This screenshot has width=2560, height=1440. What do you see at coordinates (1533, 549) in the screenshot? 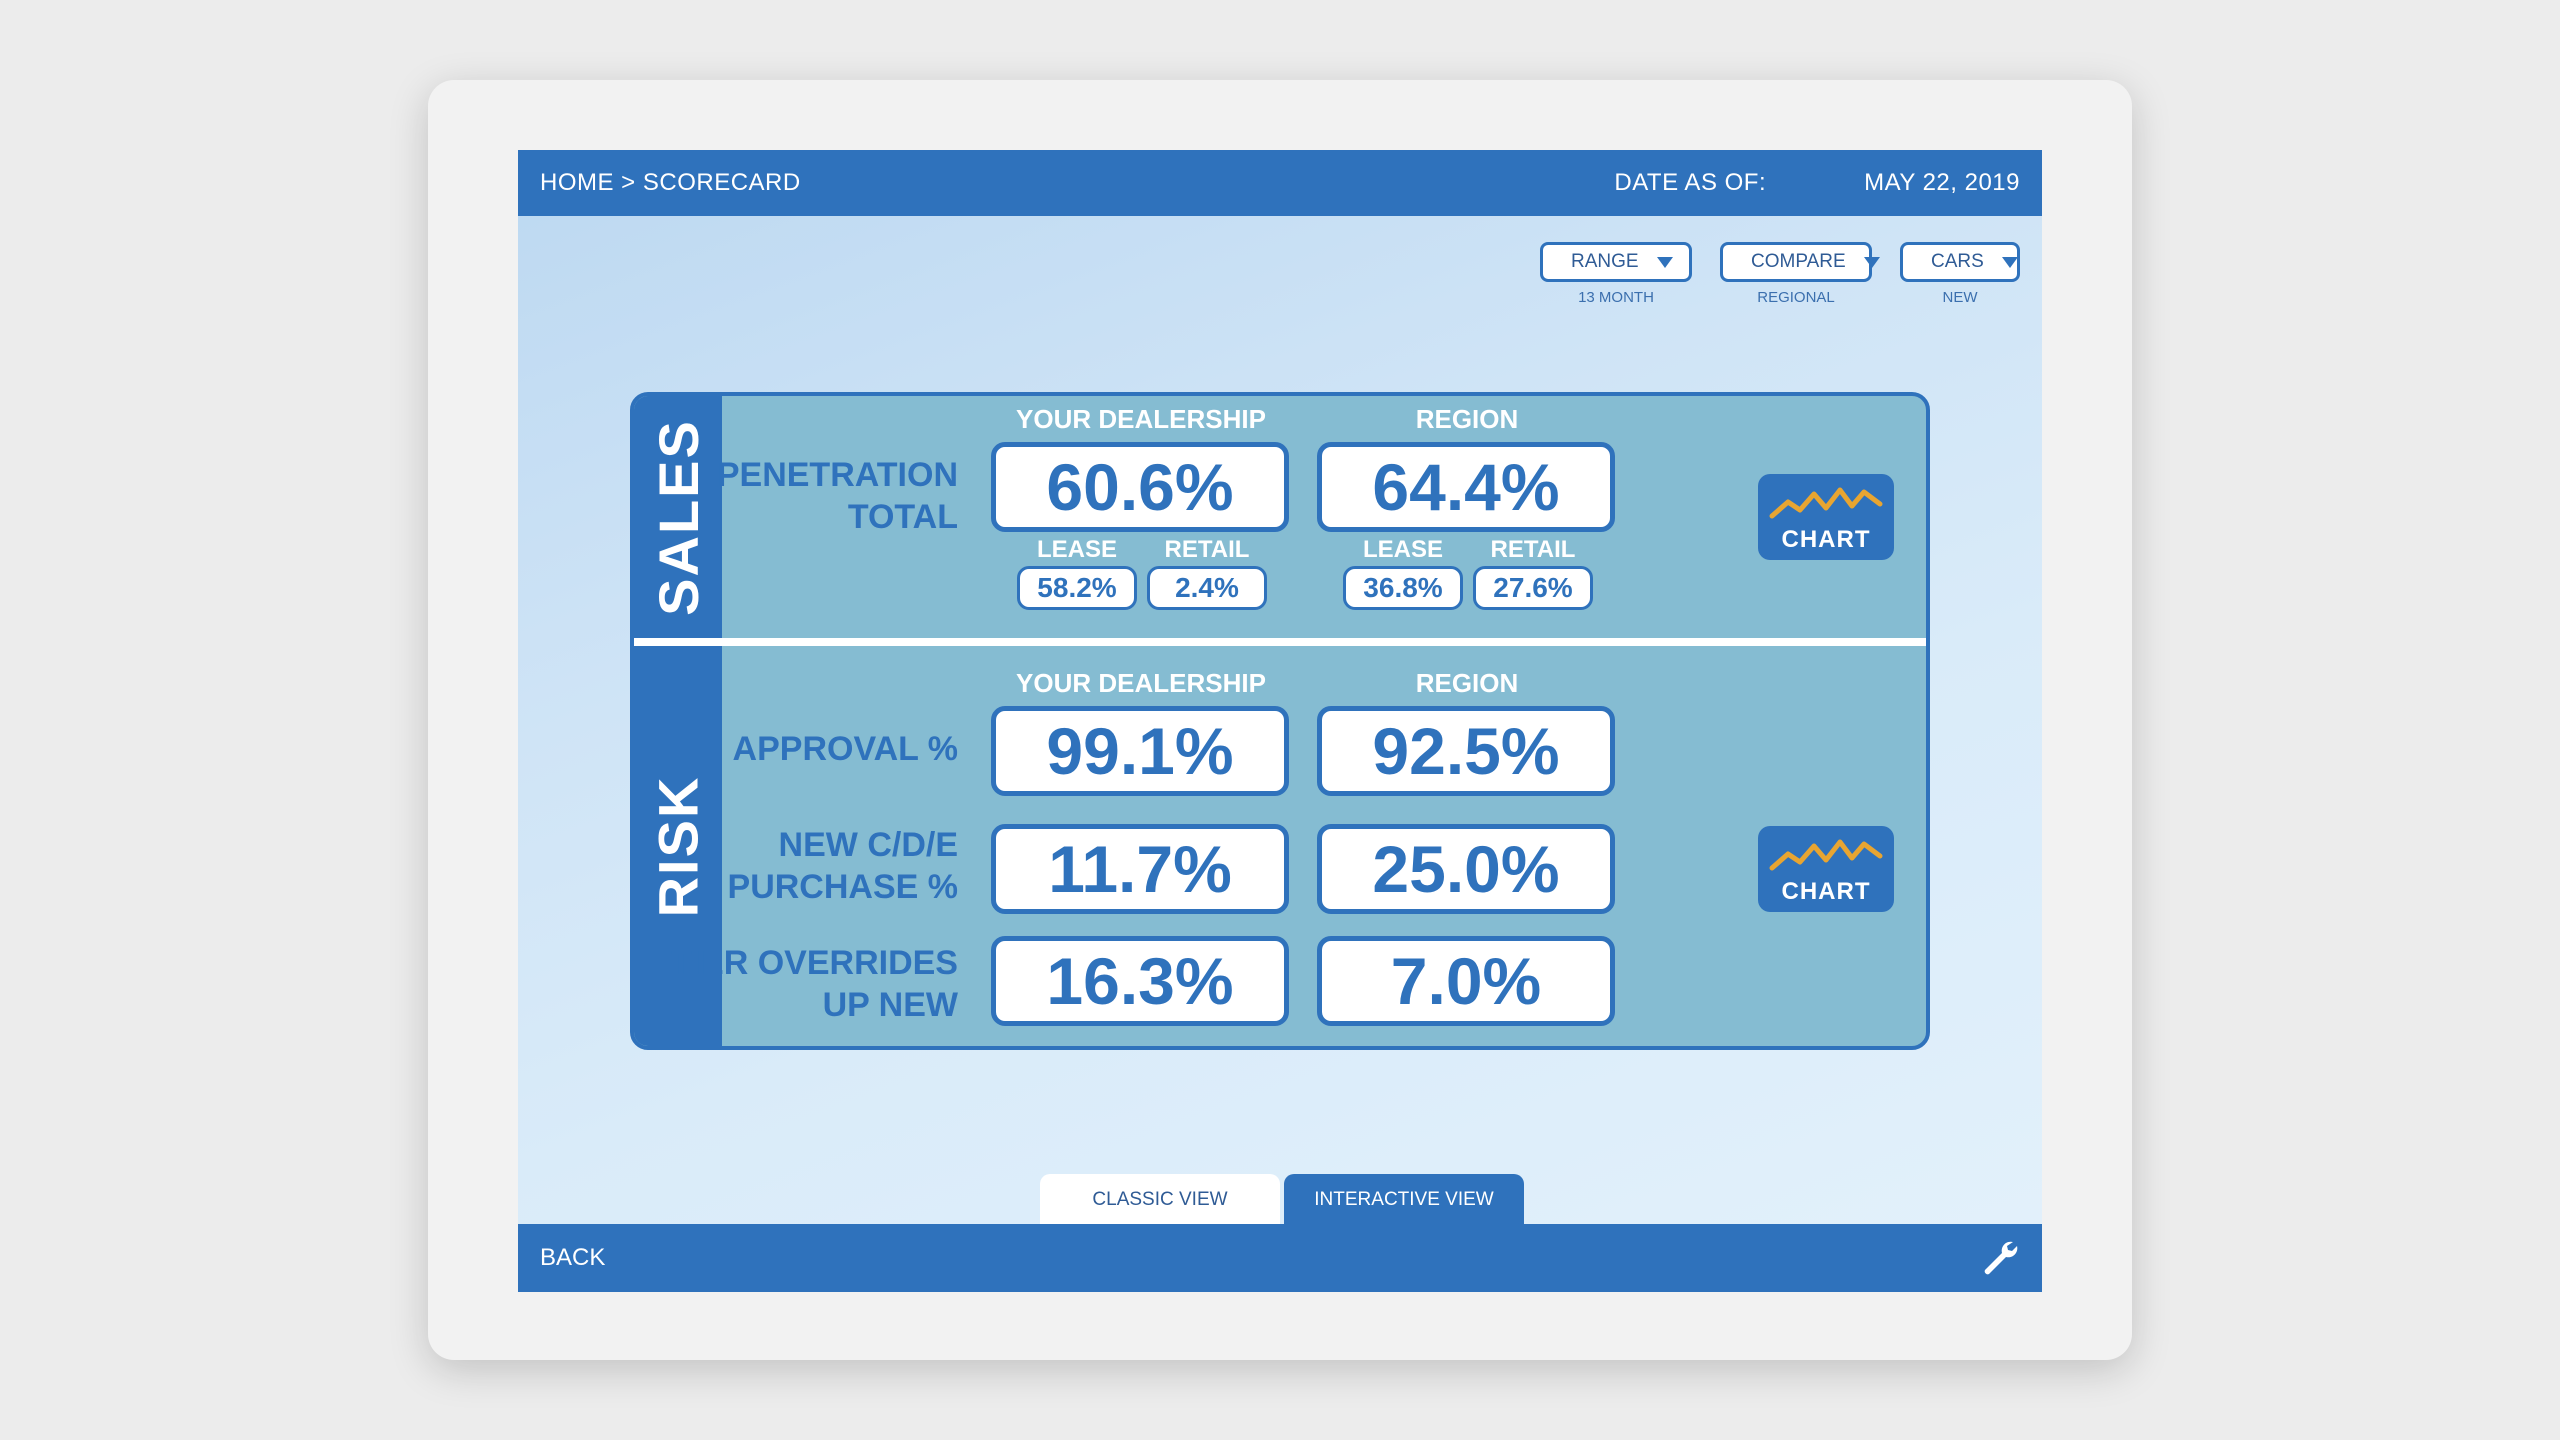
I see `region-retail-label: RETAIL` at bounding box center [1533, 549].